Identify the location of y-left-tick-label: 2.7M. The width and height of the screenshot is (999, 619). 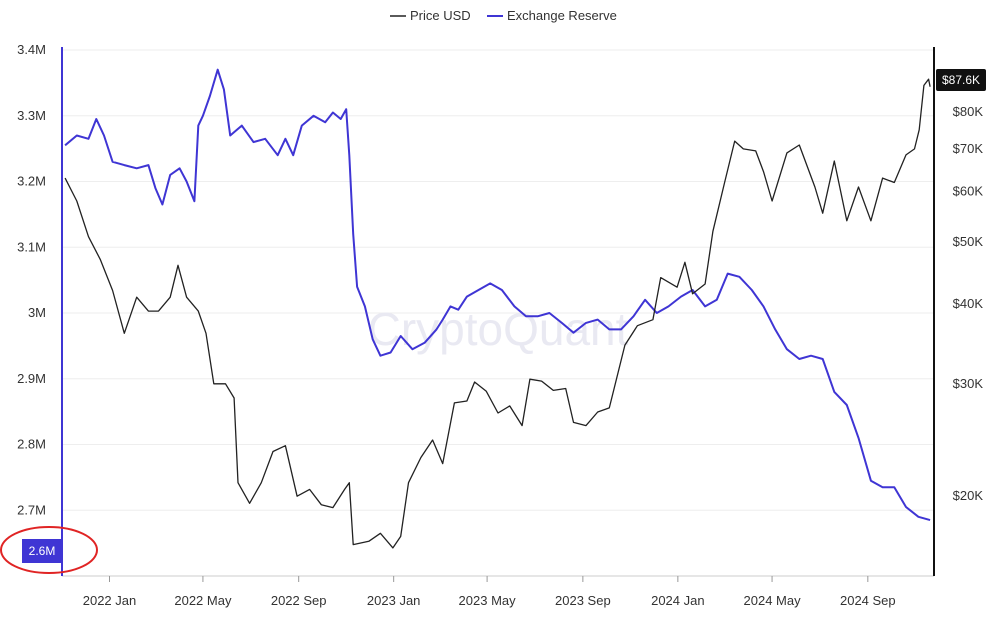
(31, 509).